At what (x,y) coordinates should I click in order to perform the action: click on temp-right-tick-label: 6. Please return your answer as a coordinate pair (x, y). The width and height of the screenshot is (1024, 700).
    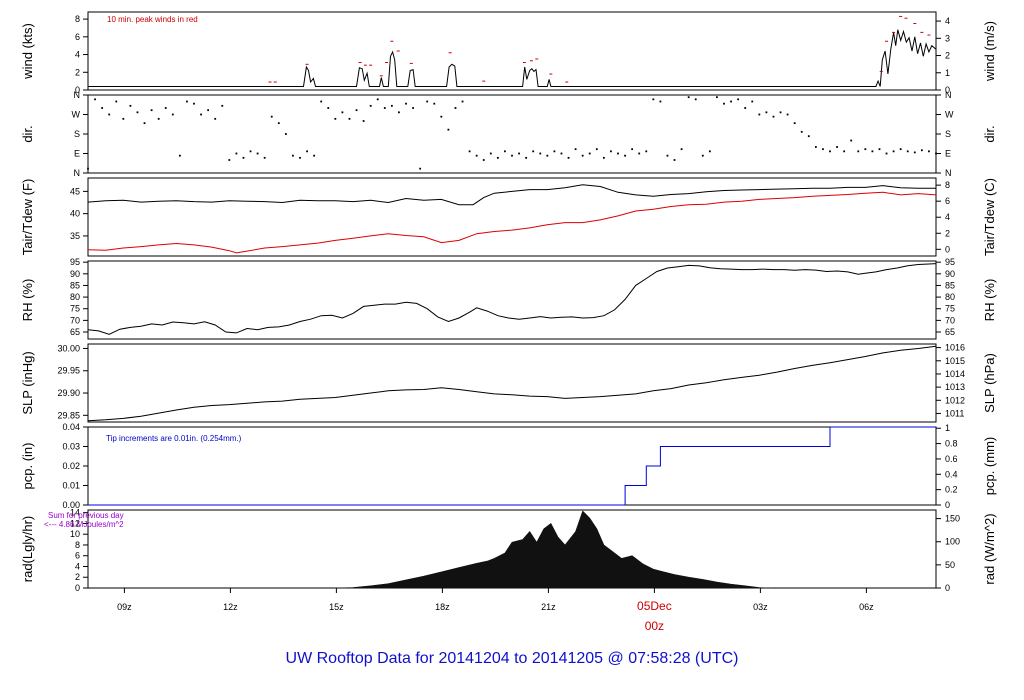
    Looking at the image, I should click on (947, 201).